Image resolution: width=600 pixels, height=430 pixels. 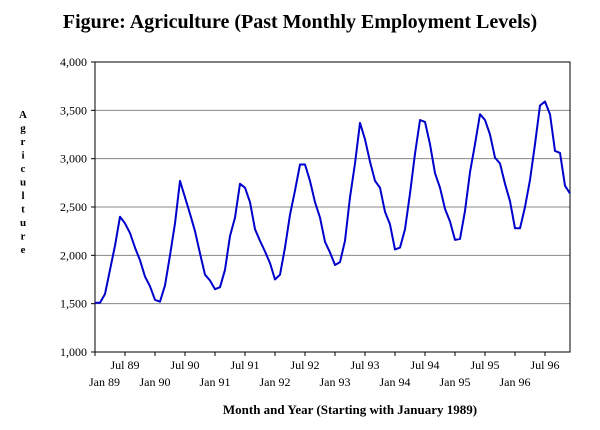 I want to click on y-axis-label-letter: l, so click(x=22, y=196).